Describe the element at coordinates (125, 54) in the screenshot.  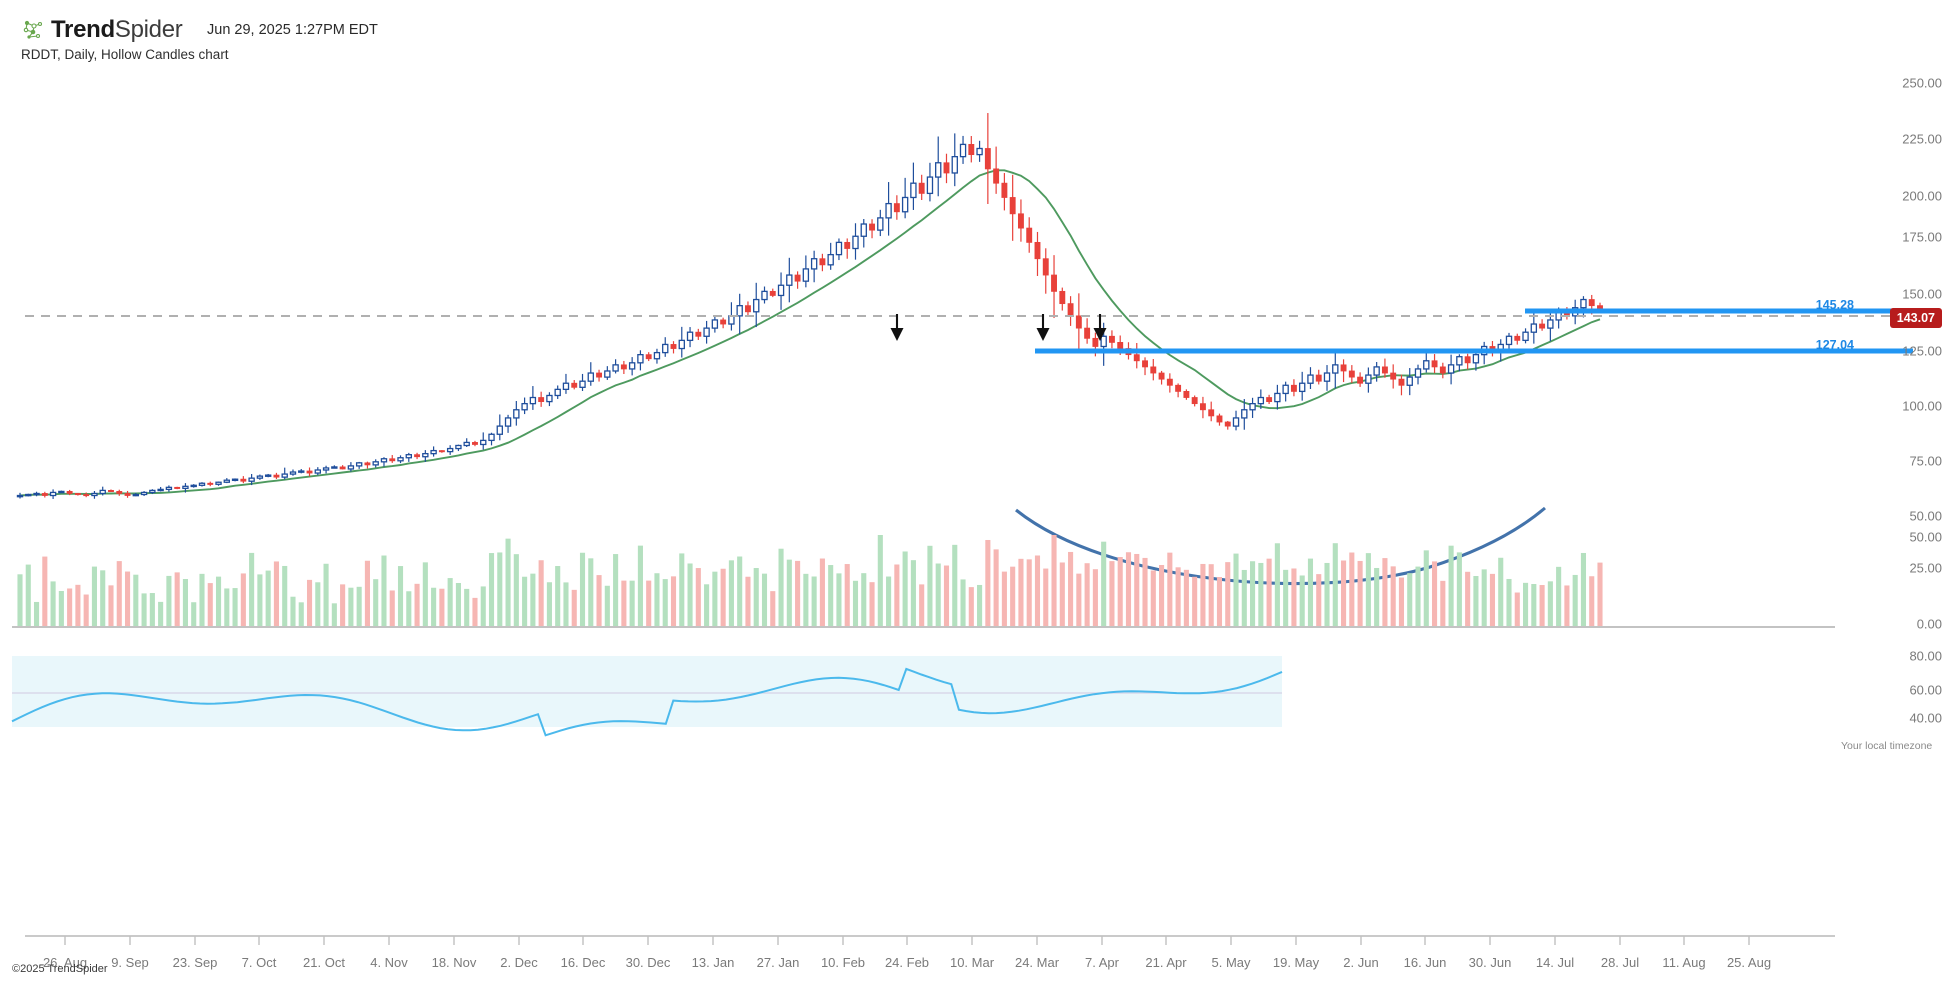
I see `chart-subtitle: RDDT, Daily, Hollow Candles chart` at that location.